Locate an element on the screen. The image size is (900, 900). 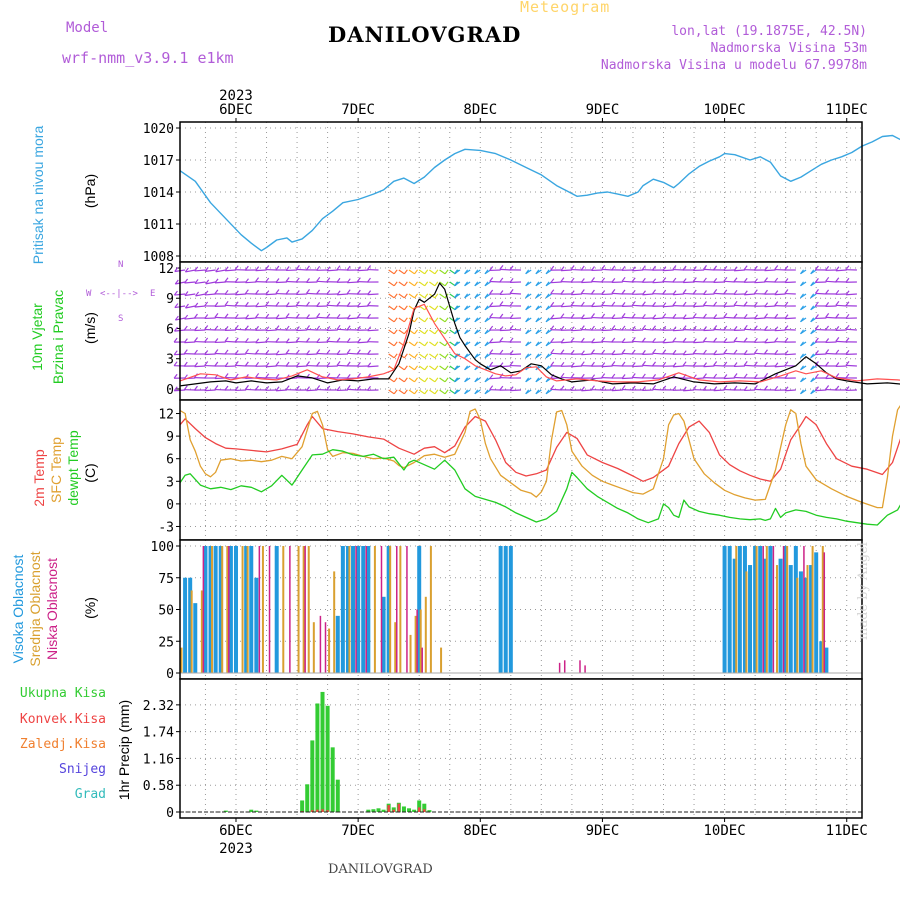
pressure-unit: (hPa) is located at coordinates (90, 191).